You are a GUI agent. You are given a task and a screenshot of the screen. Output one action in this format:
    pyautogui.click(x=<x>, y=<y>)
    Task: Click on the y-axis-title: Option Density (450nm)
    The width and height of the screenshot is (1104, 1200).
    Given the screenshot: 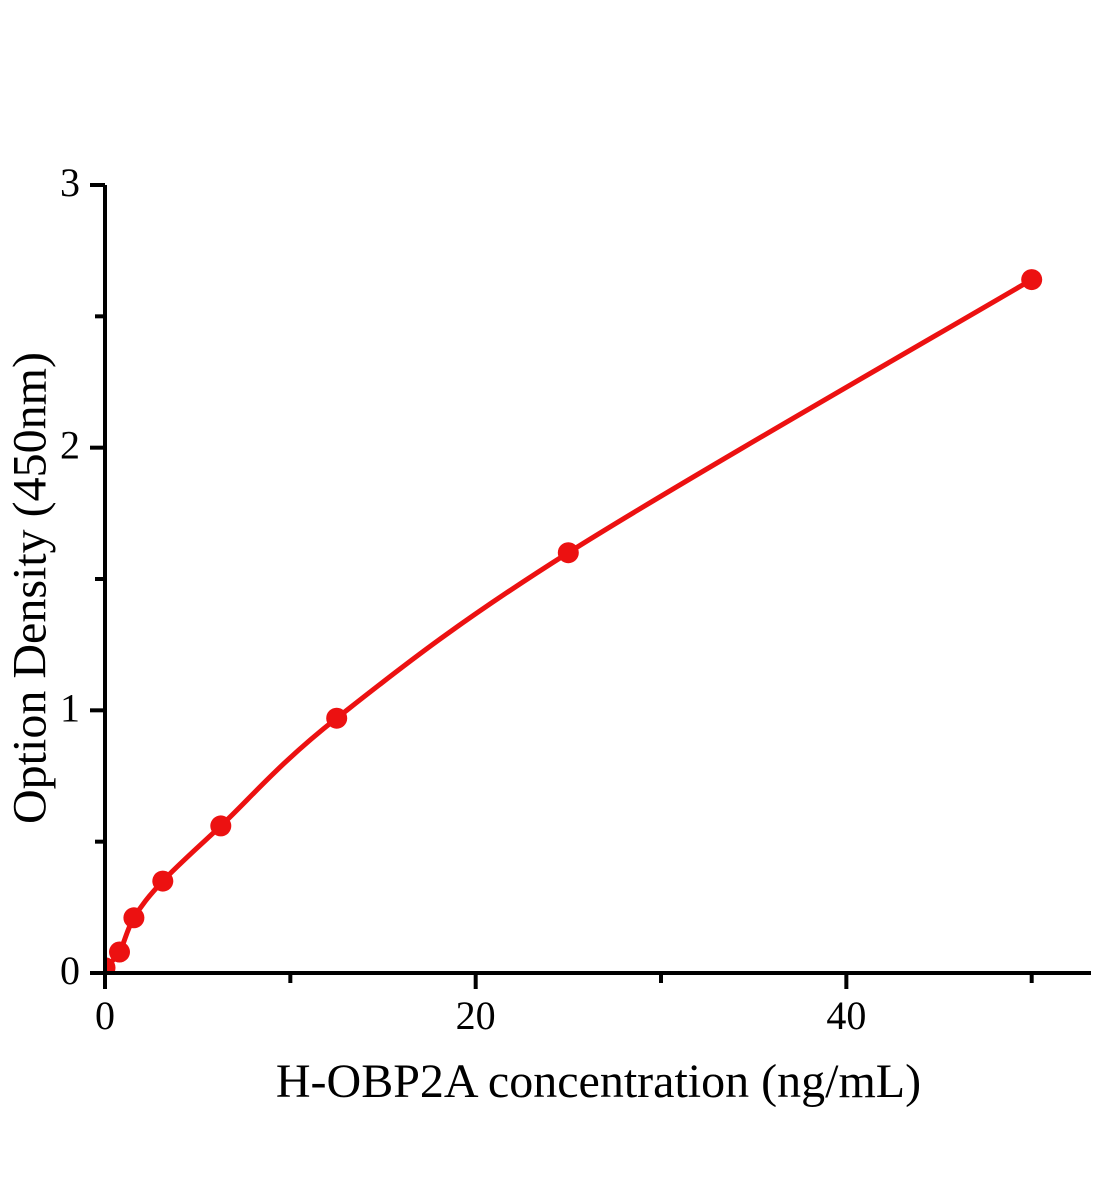 What is the action you would take?
    pyautogui.click(x=30, y=588)
    